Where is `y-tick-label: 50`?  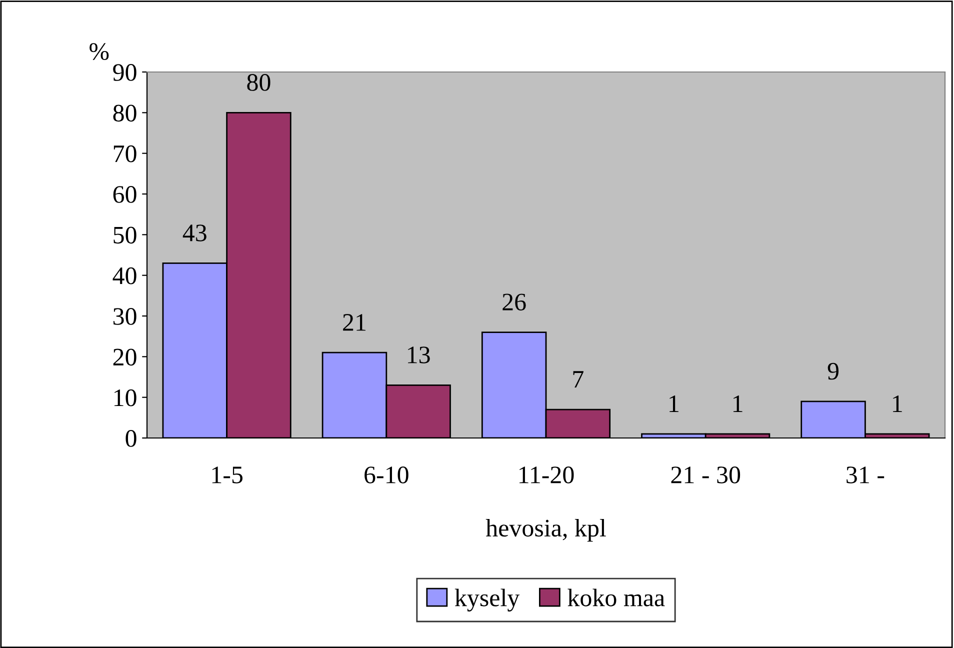
y-tick-label: 50 is located at coordinates (125, 235).